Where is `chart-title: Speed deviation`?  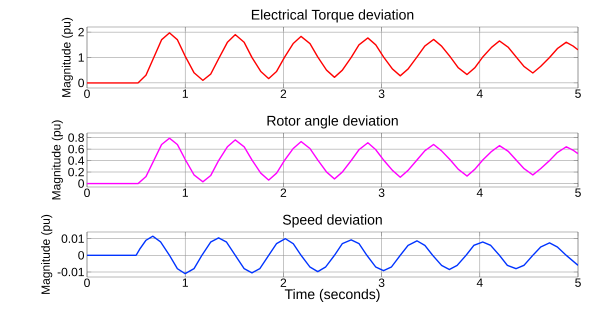
chart-title: Speed deviation is located at coordinates (332, 221).